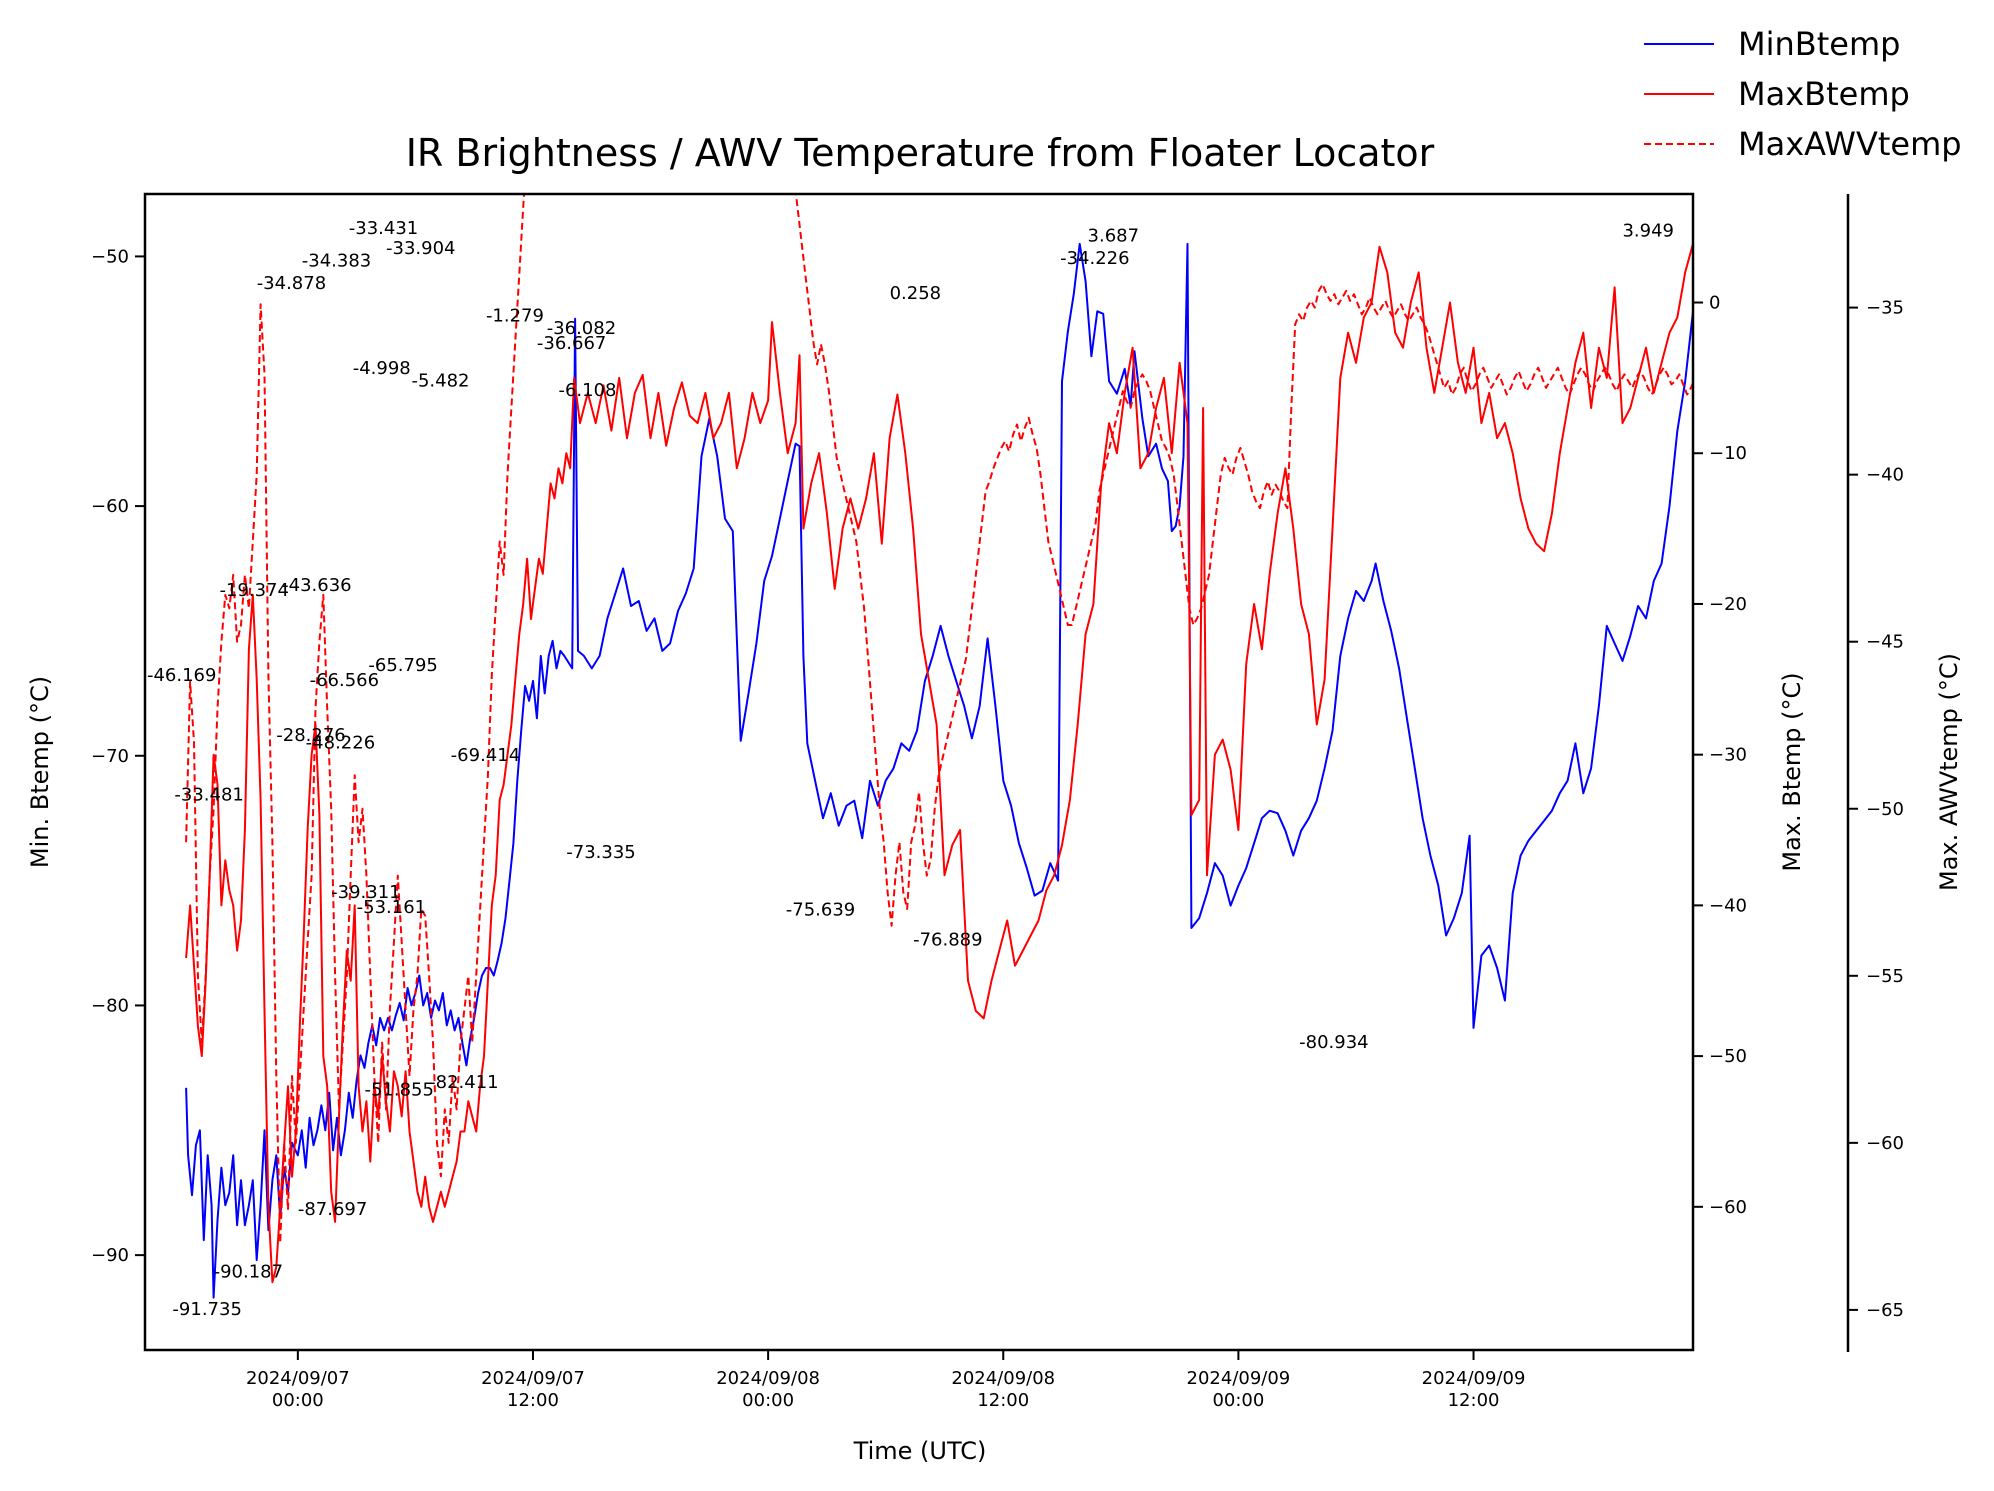 This screenshot has width=1994, height=1491. Describe the element at coordinates (253, 590) in the screenshot. I see `data-label: -19.374` at that location.